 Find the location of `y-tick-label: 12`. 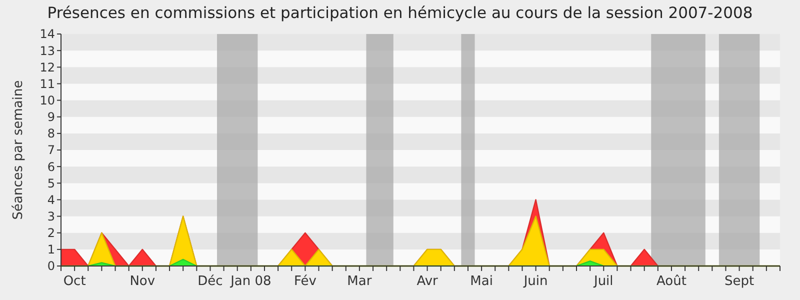

y-tick-label: 12 is located at coordinates (47, 67).